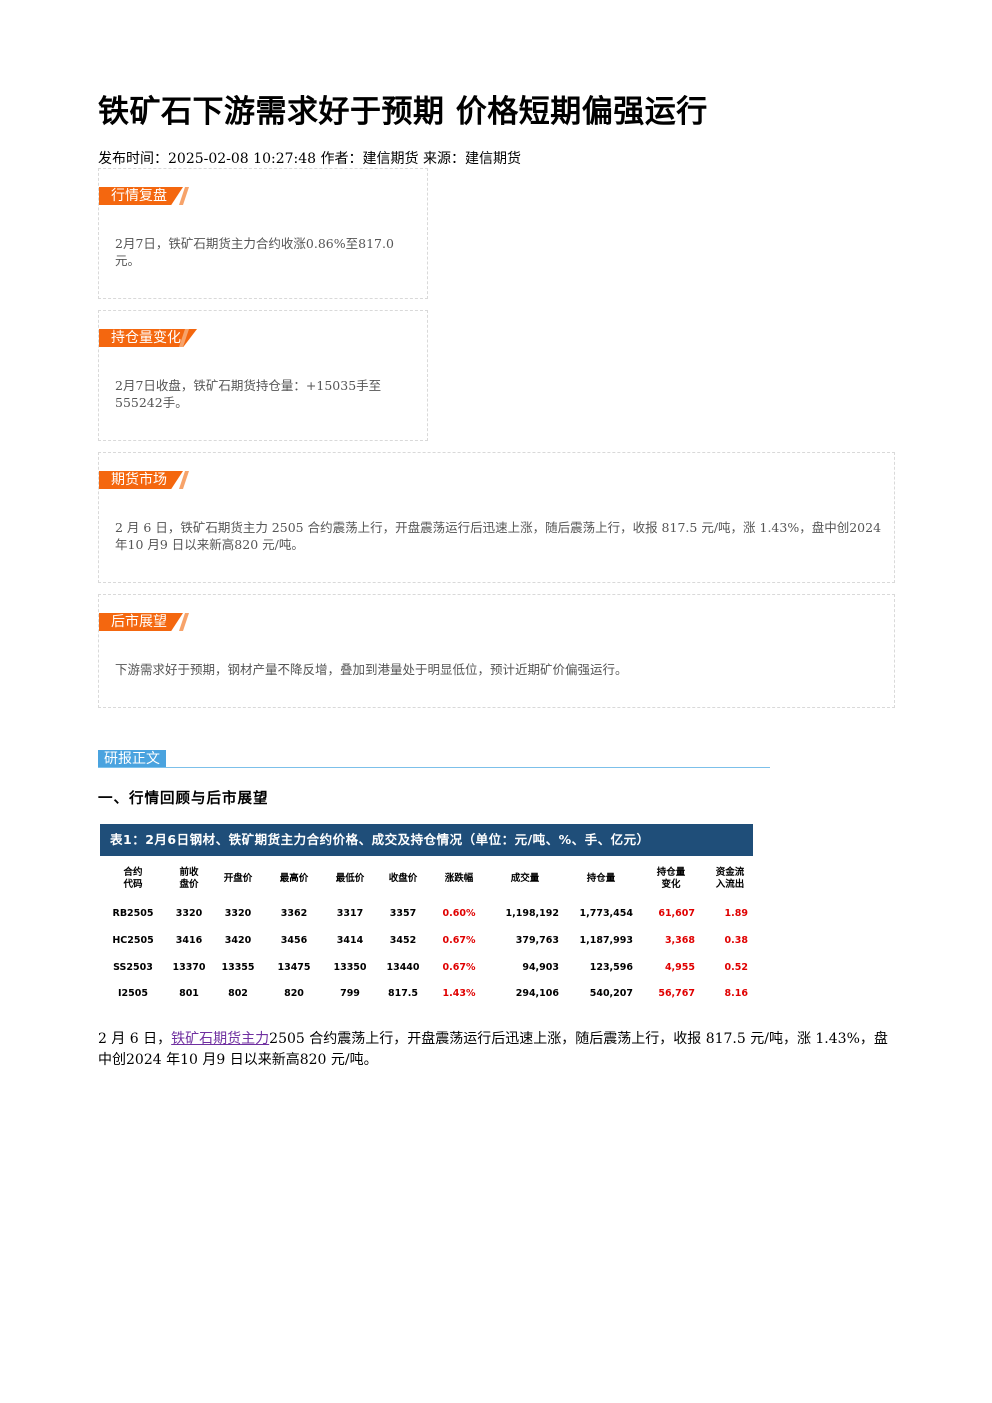 The image size is (992, 1403). I want to click on table-cell: 1,773,454, so click(606, 913).